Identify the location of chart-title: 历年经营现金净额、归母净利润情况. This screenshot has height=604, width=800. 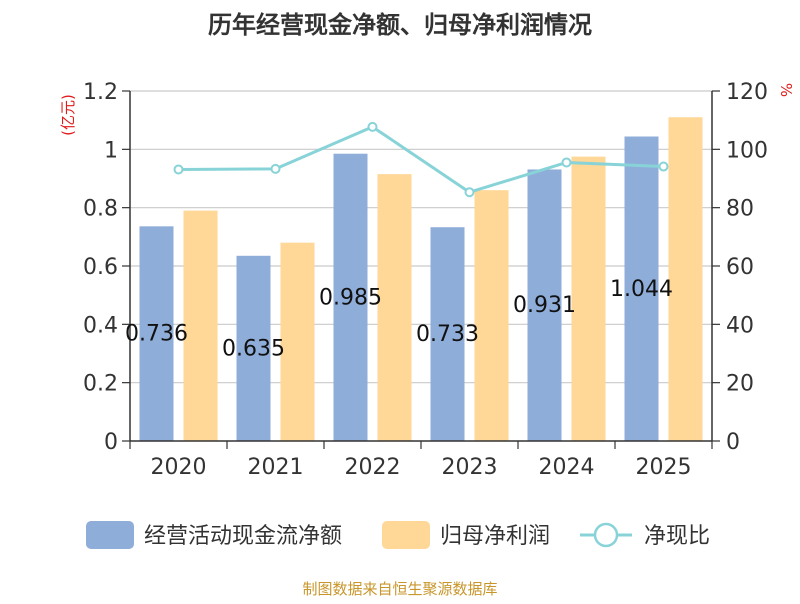
(400, 25).